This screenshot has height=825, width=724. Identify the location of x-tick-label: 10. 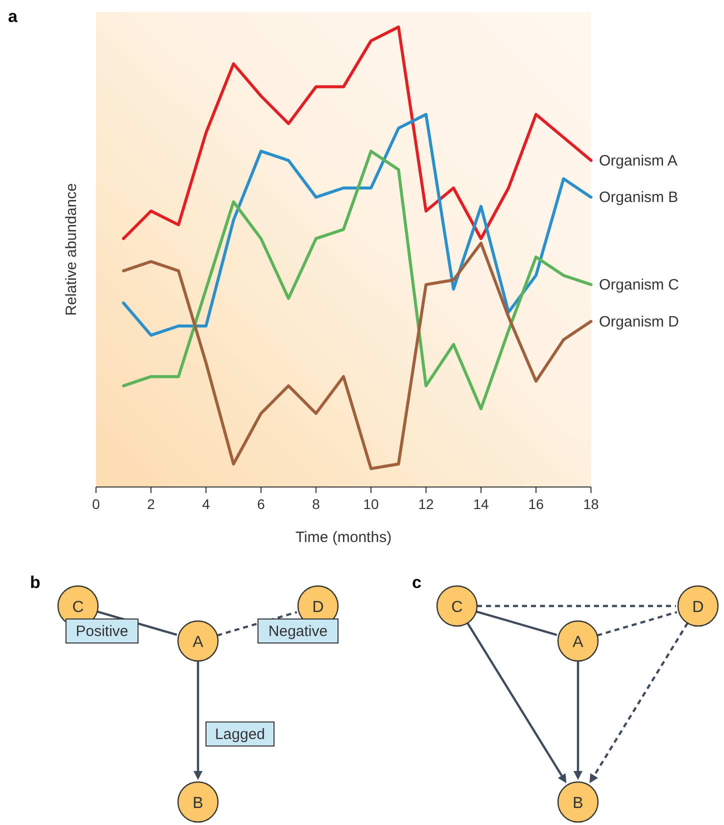
(371, 504).